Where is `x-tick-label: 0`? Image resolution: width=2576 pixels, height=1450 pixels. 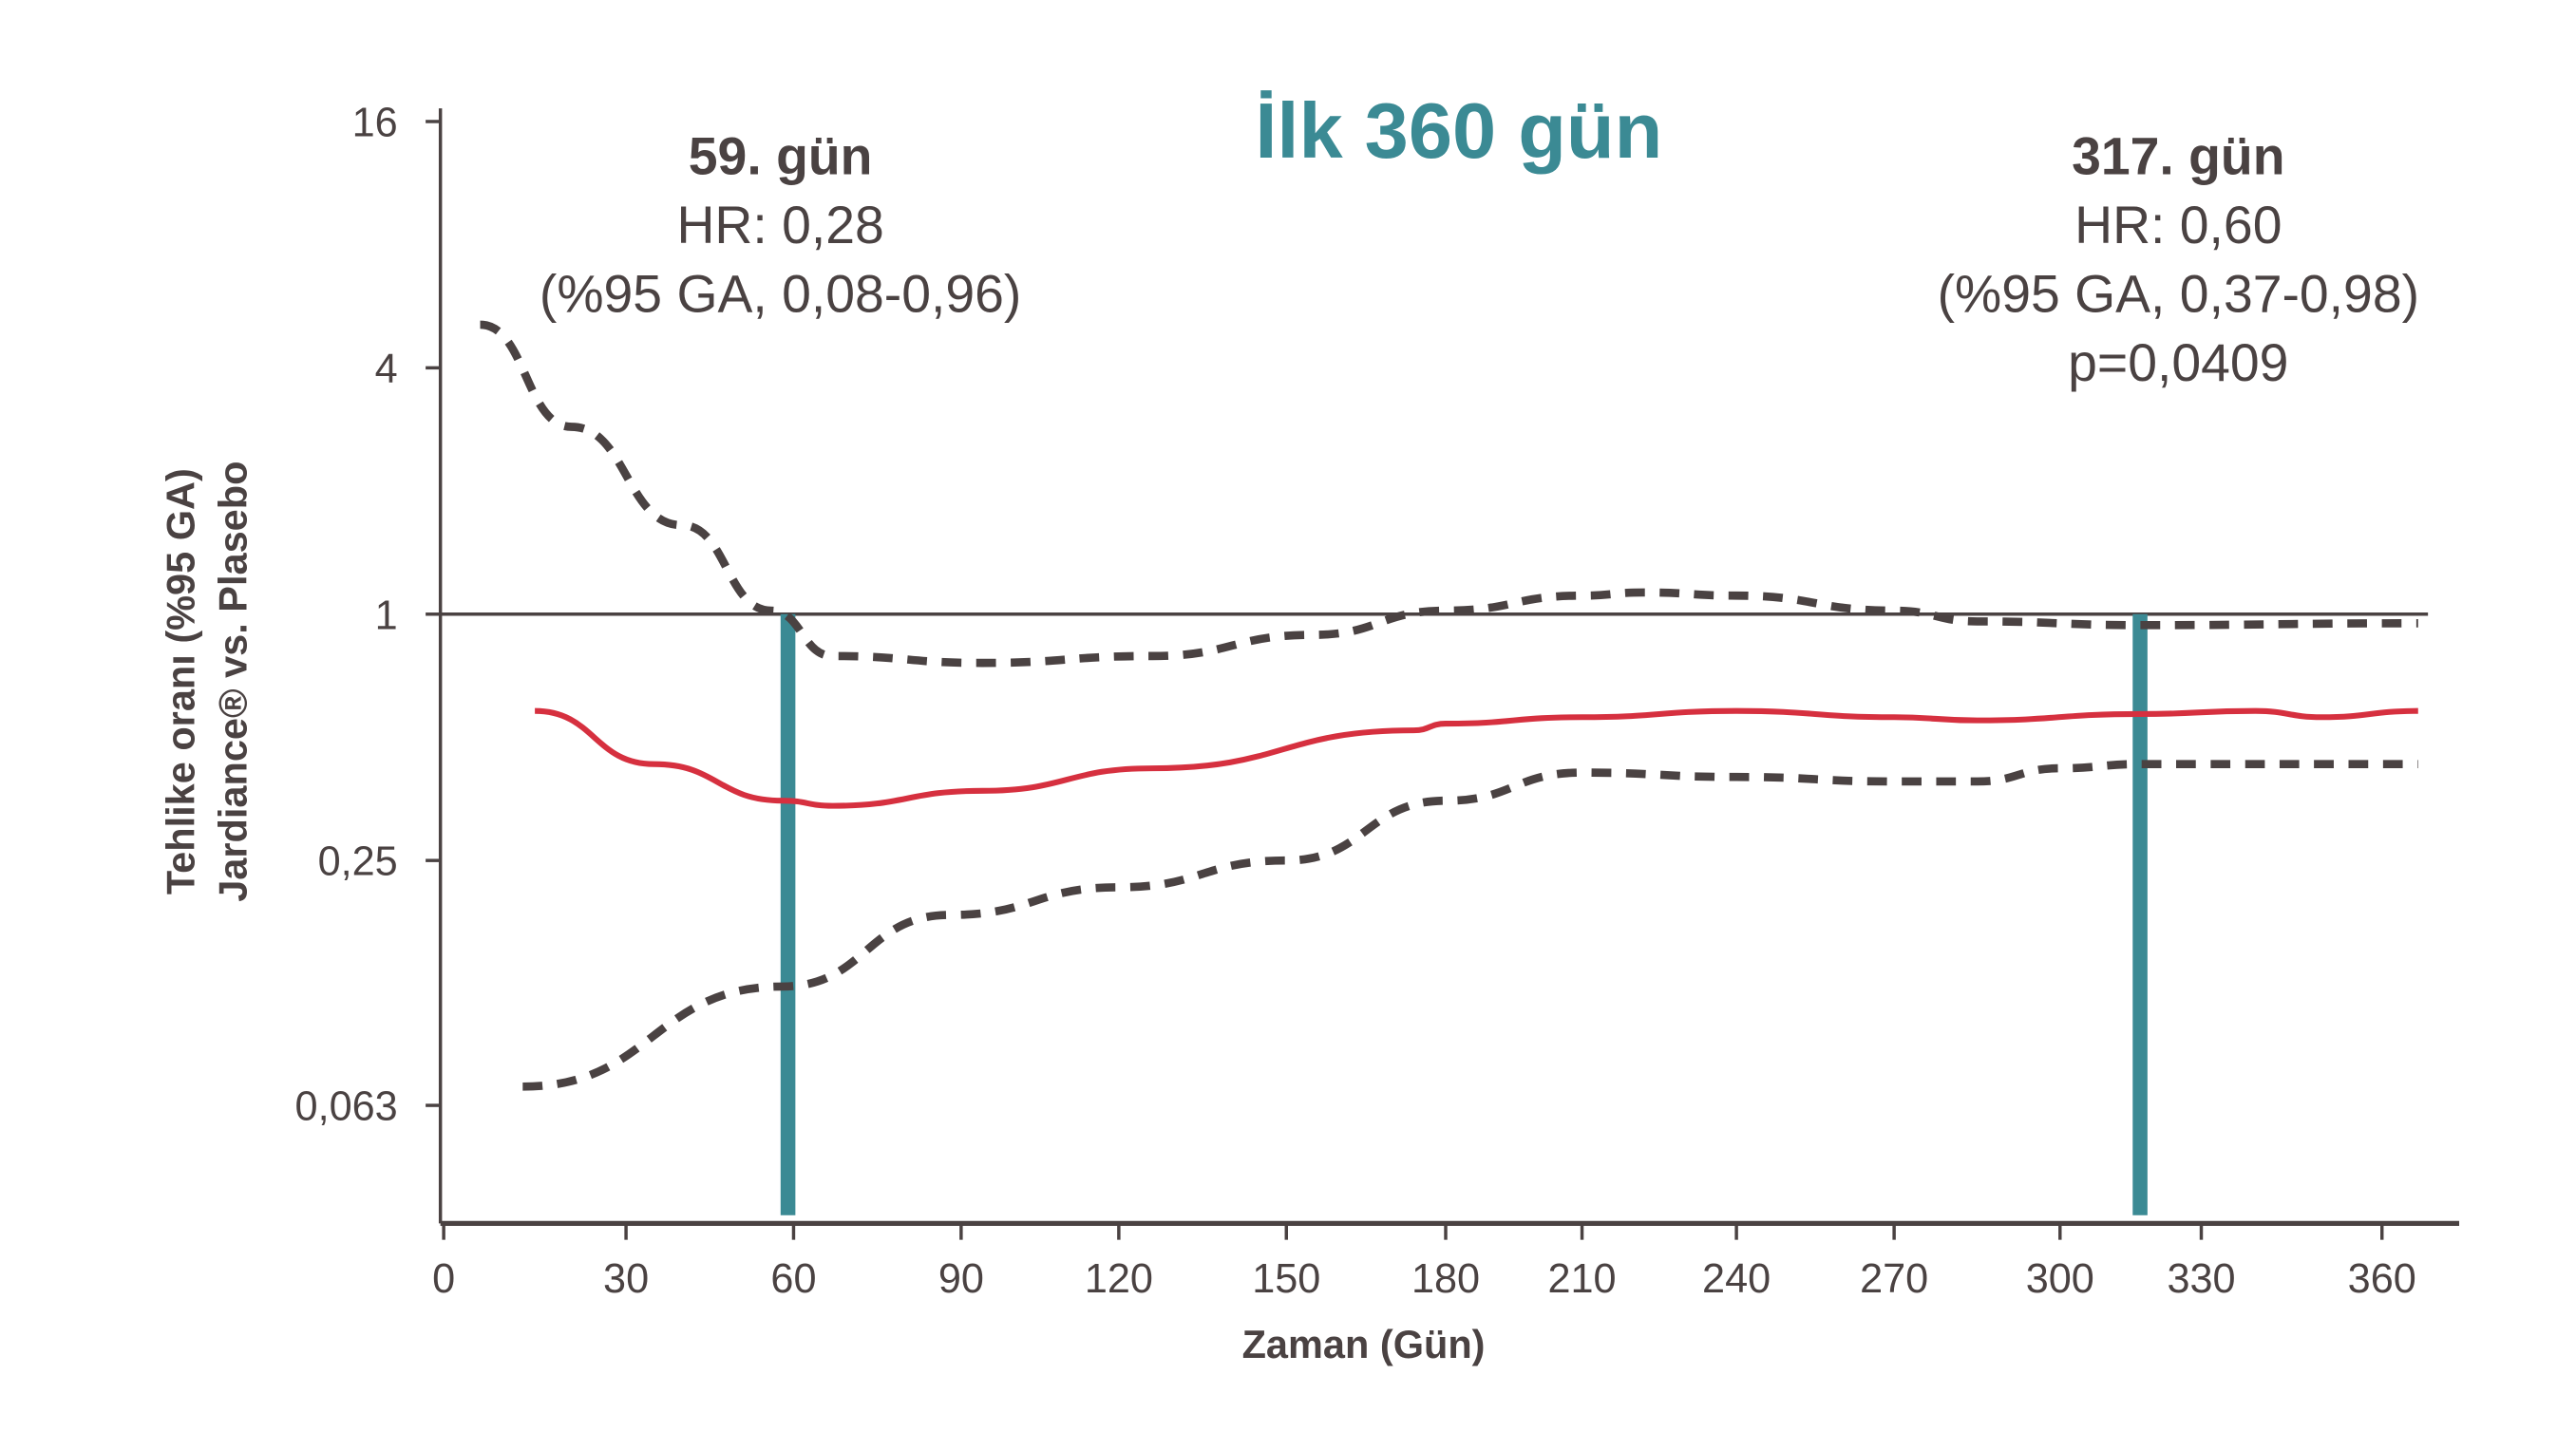
x-tick-label: 0 is located at coordinates (443, 1279).